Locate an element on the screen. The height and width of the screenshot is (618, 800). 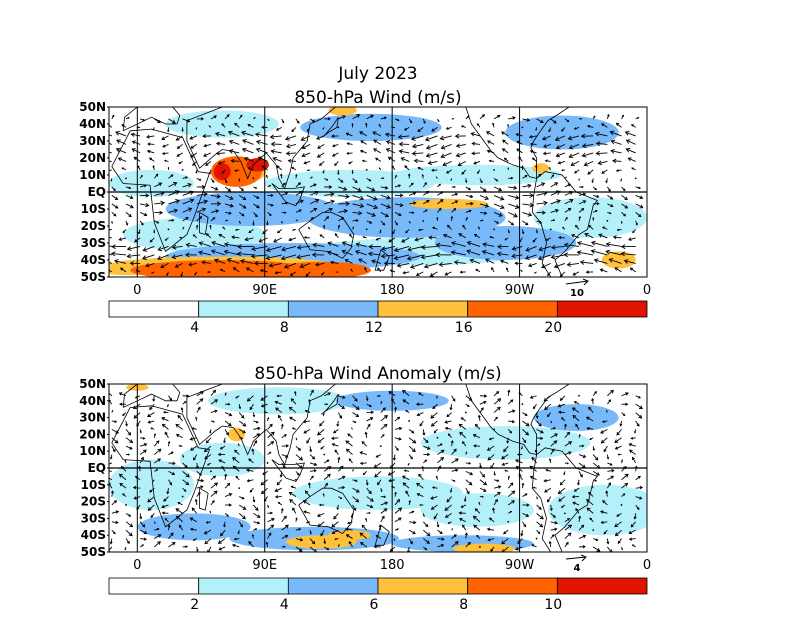
lat-tick-label: 30S is located at coordinates (93, 518).